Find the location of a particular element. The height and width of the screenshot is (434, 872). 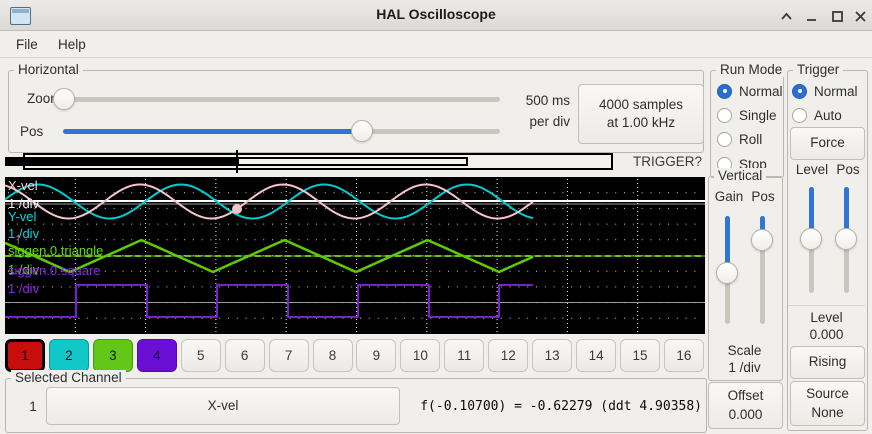

vertical-offset-line1: Offset is located at coordinates (745, 396).